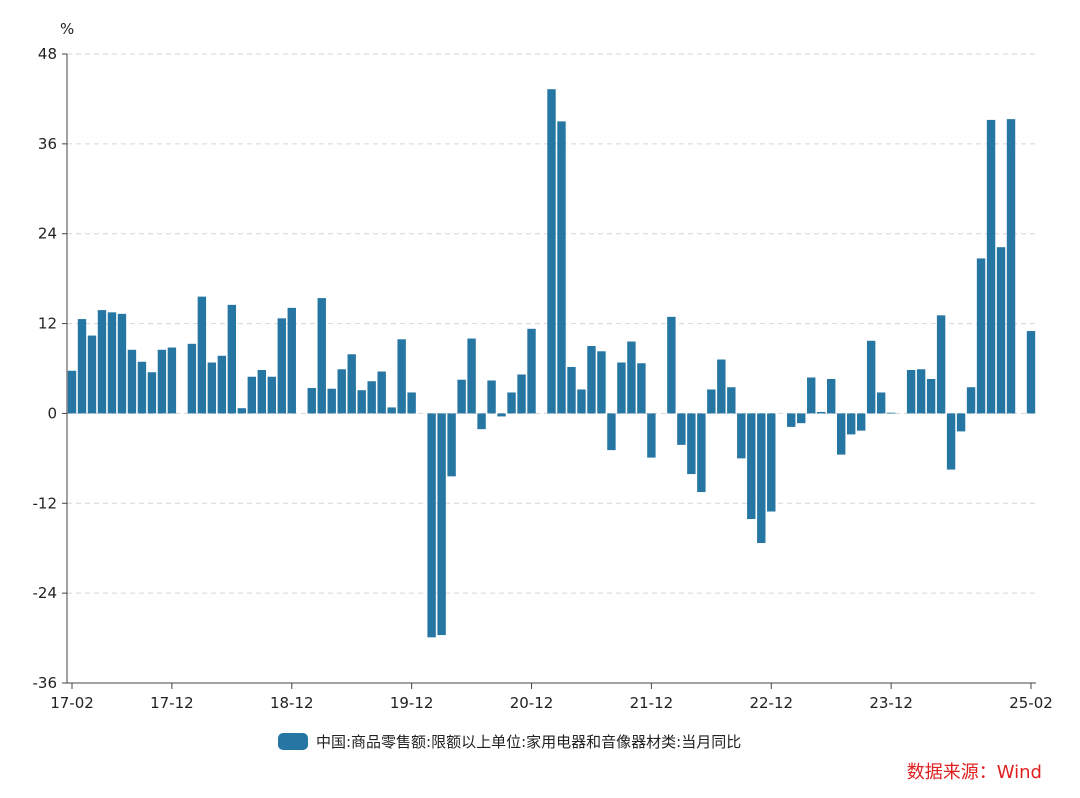  What do you see at coordinates (1031, 703) in the screenshot?
I see `x-tick-label: 25-02` at bounding box center [1031, 703].